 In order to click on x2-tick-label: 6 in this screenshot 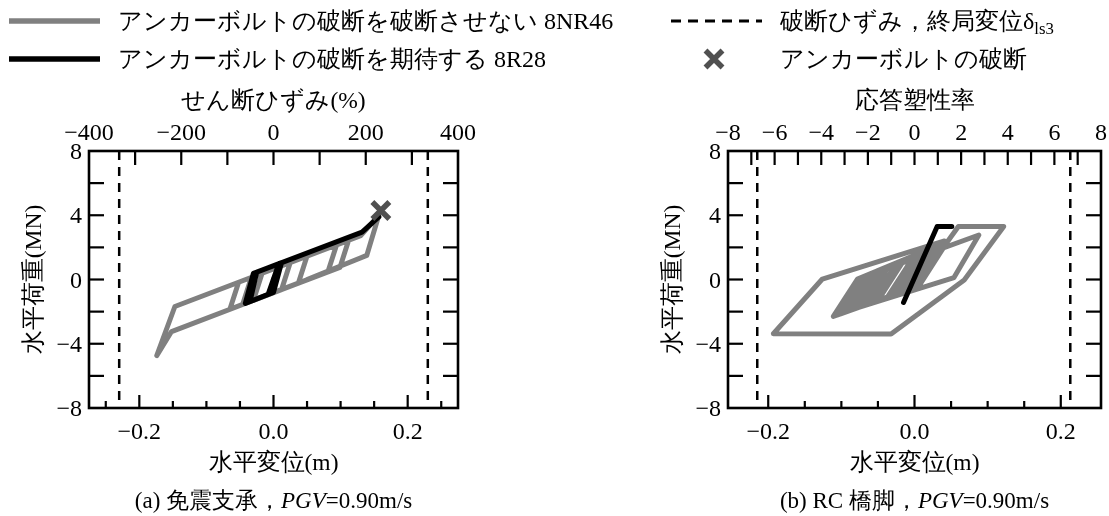, I will do `click(1054, 132)`.